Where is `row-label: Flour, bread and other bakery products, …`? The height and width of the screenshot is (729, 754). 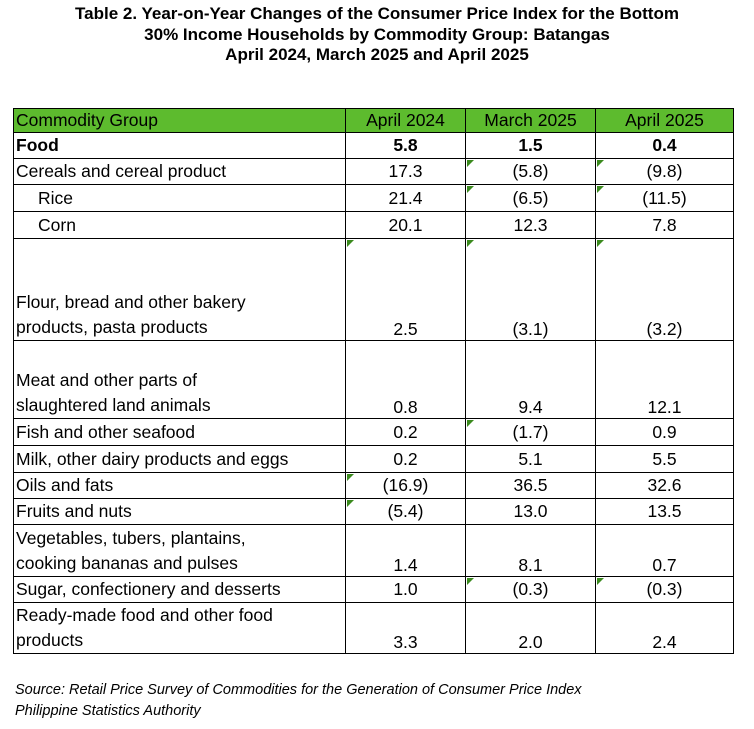 row-label: Flour, bread and other bakery products, … is located at coordinates (179, 289).